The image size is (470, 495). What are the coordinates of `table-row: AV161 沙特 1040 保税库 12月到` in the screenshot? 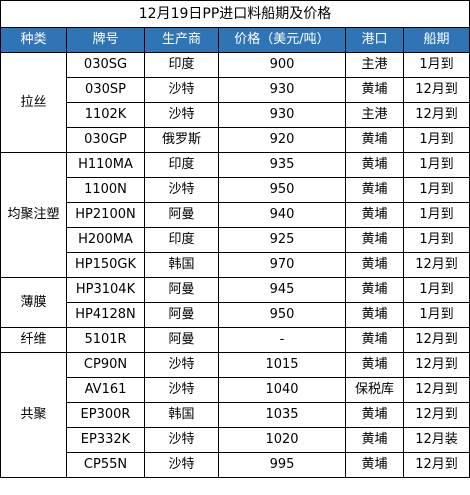 It's located at (235, 390).